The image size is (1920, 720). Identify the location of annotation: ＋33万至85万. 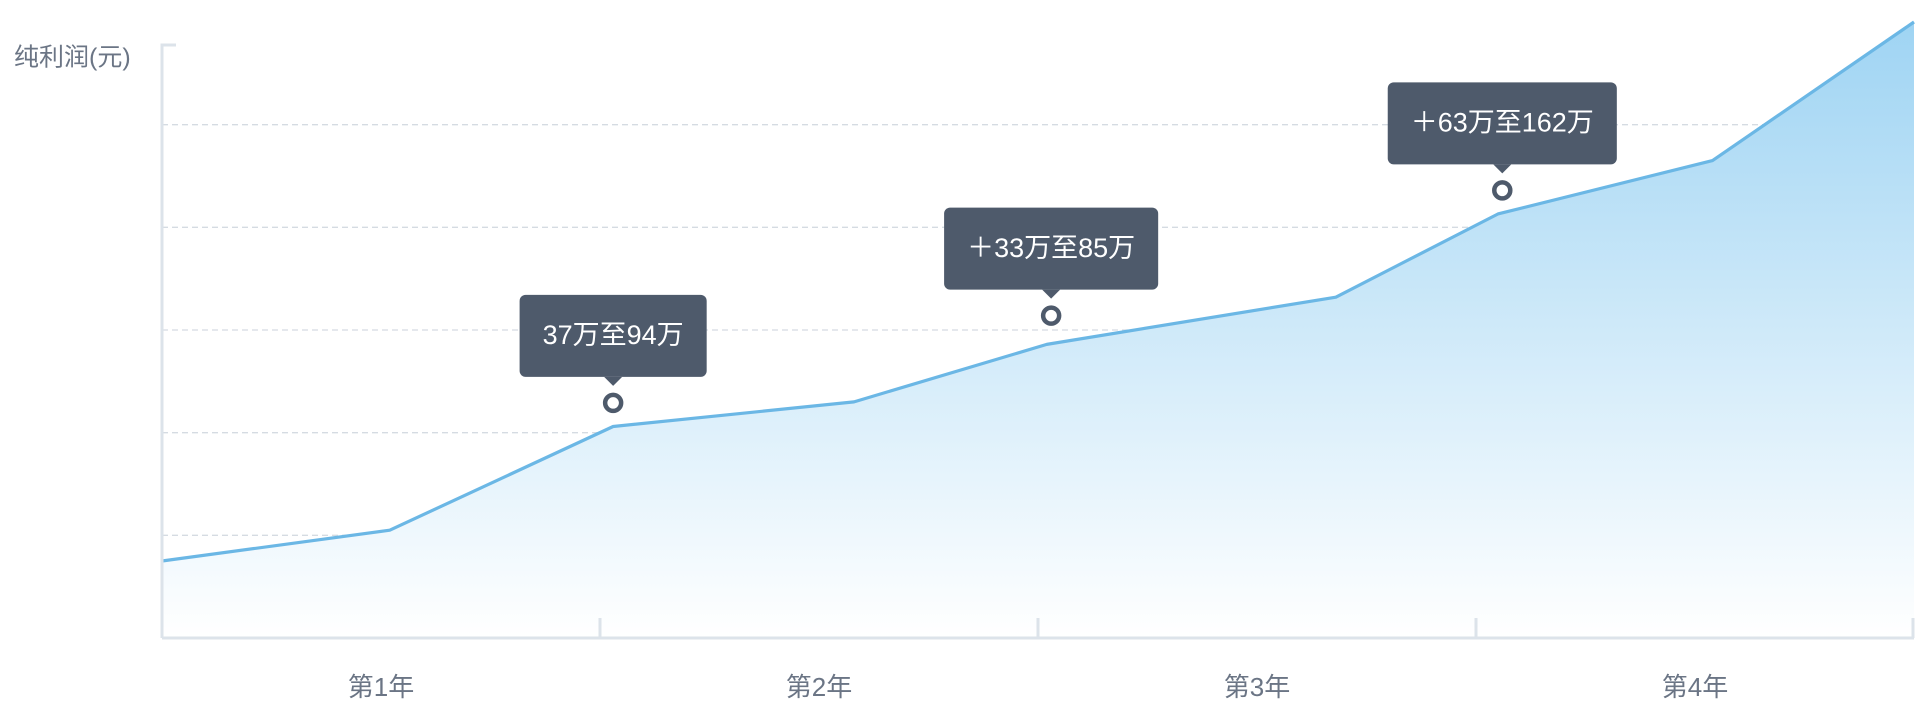
(1051, 266).